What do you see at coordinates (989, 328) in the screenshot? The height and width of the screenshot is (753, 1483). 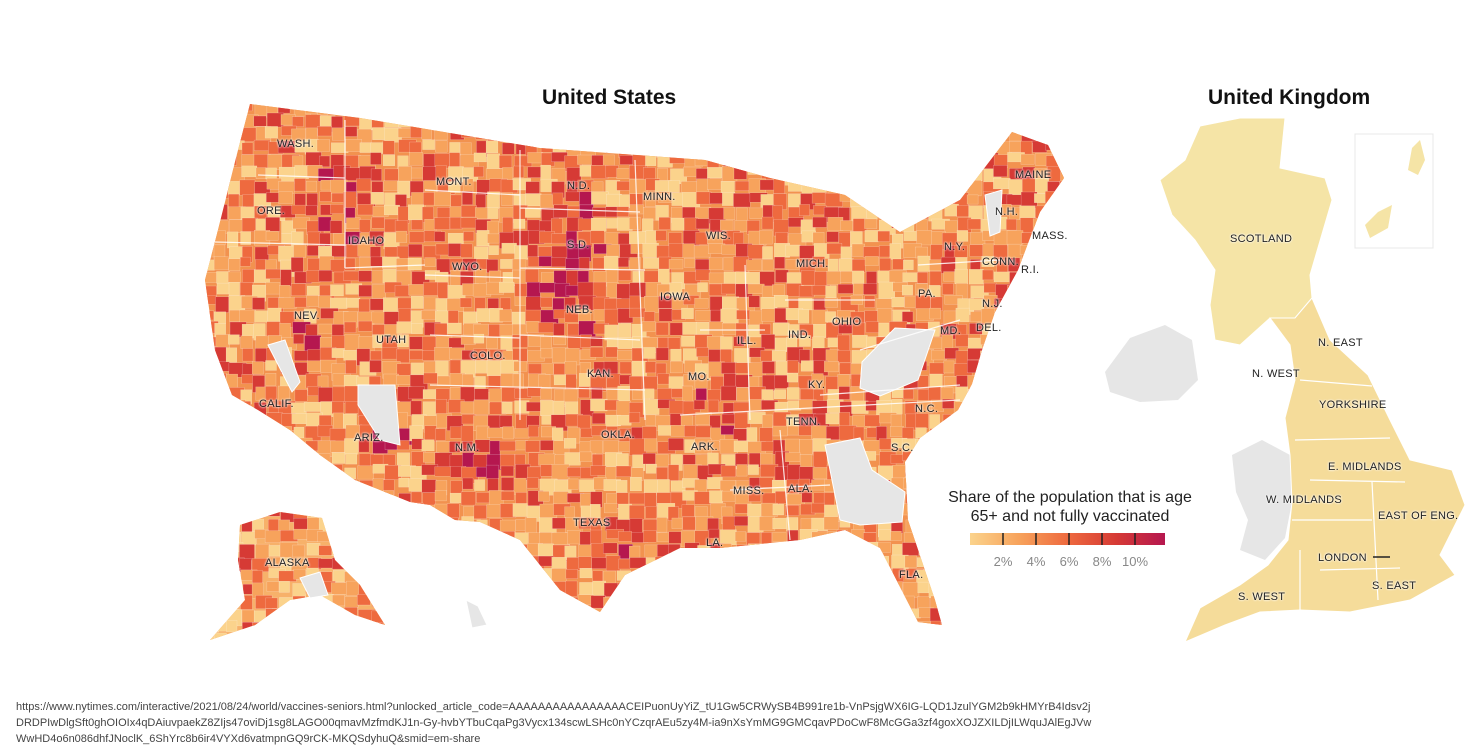 I see `label-del: DEL.` at bounding box center [989, 328].